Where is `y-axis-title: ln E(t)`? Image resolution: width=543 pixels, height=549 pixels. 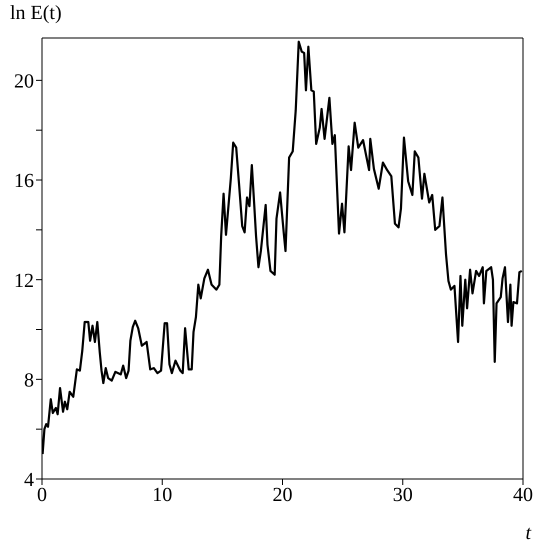 y-axis-title: ln E(t) is located at coordinates (36, 13).